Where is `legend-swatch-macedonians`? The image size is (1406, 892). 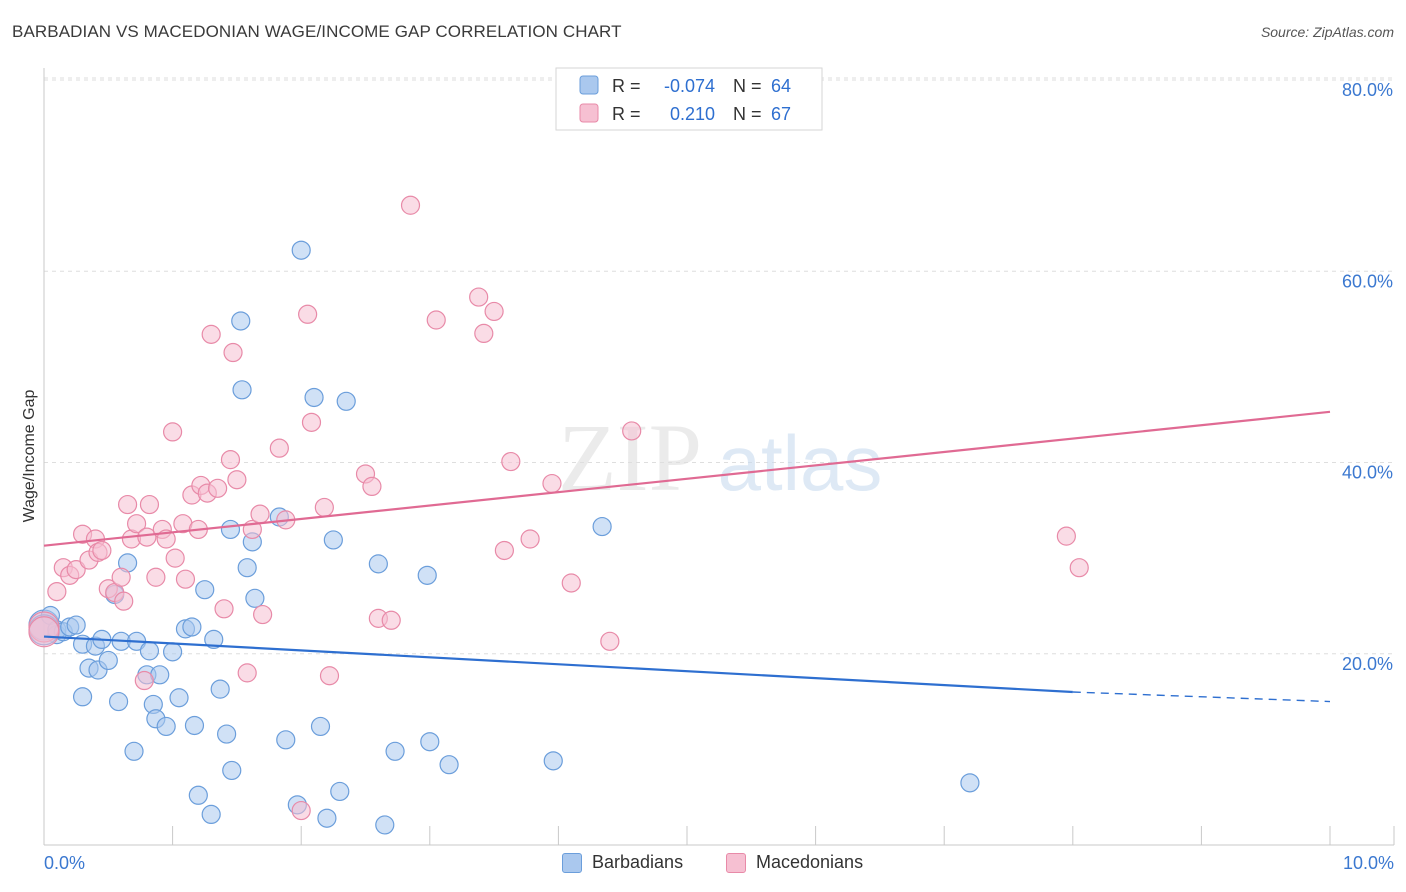 legend-swatch-macedonians is located at coordinates (736, 862).